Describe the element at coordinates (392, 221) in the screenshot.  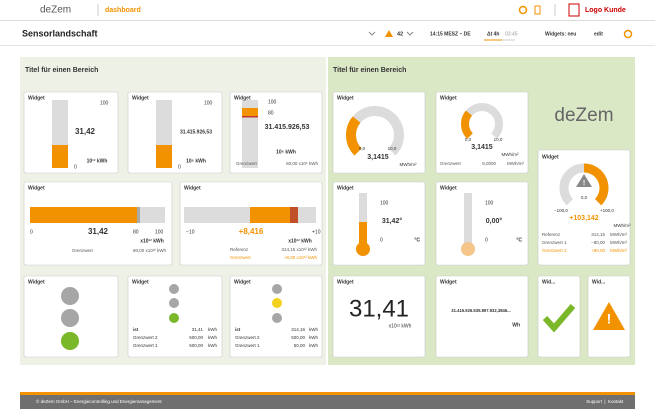
I see `label: 31,42°` at that location.